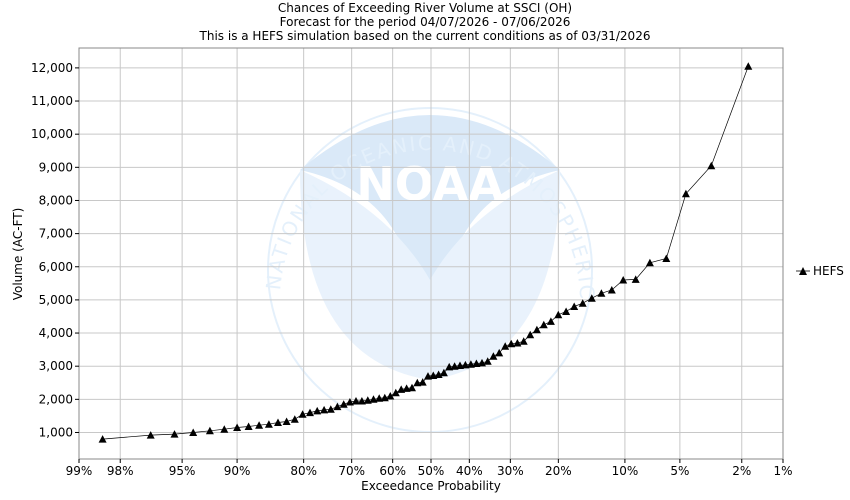 Image resolution: width=850 pixels, height=500 pixels. I want to click on y-tick-label: 4,000, so click(56, 333).